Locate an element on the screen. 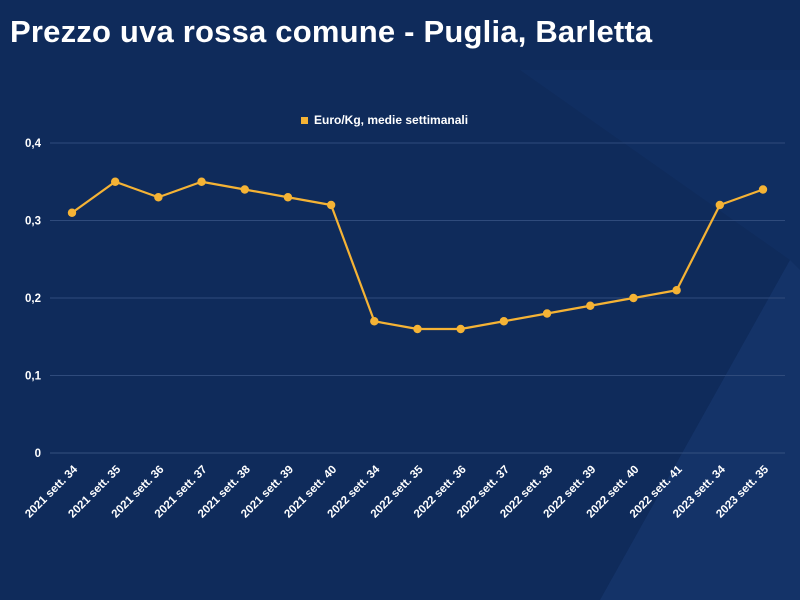 Image resolution: width=800 pixels, height=600 pixels. y-tick-label: 0,4 is located at coordinates (33, 144).